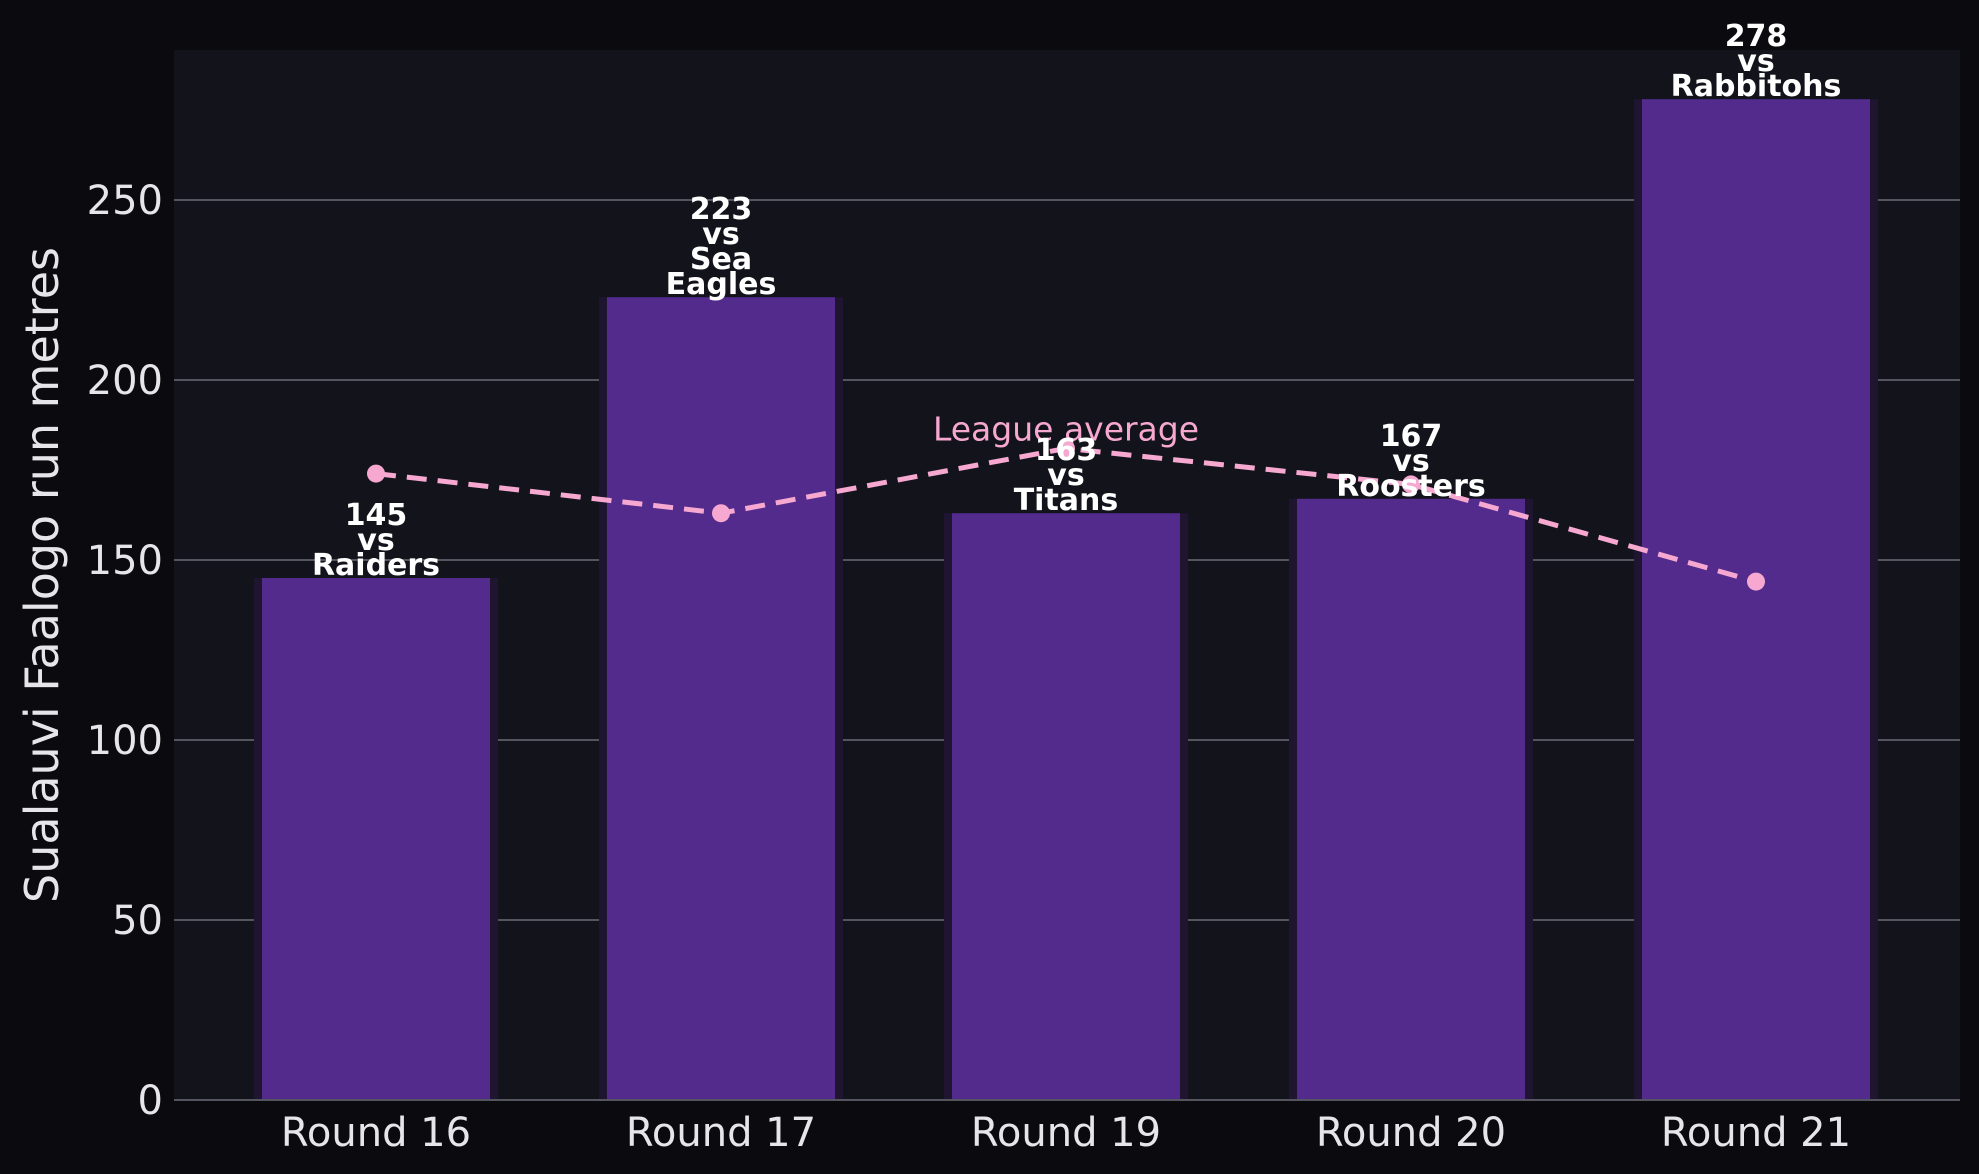  Describe the element at coordinates (721, 1133) in the screenshot. I see `x-tick-label-2: Round 17` at that location.